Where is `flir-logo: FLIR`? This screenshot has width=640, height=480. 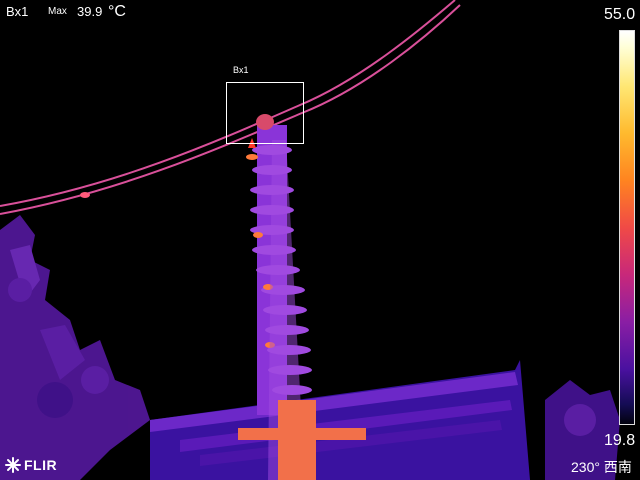
flir-logo: FLIR is located at coordinates (31, 465).